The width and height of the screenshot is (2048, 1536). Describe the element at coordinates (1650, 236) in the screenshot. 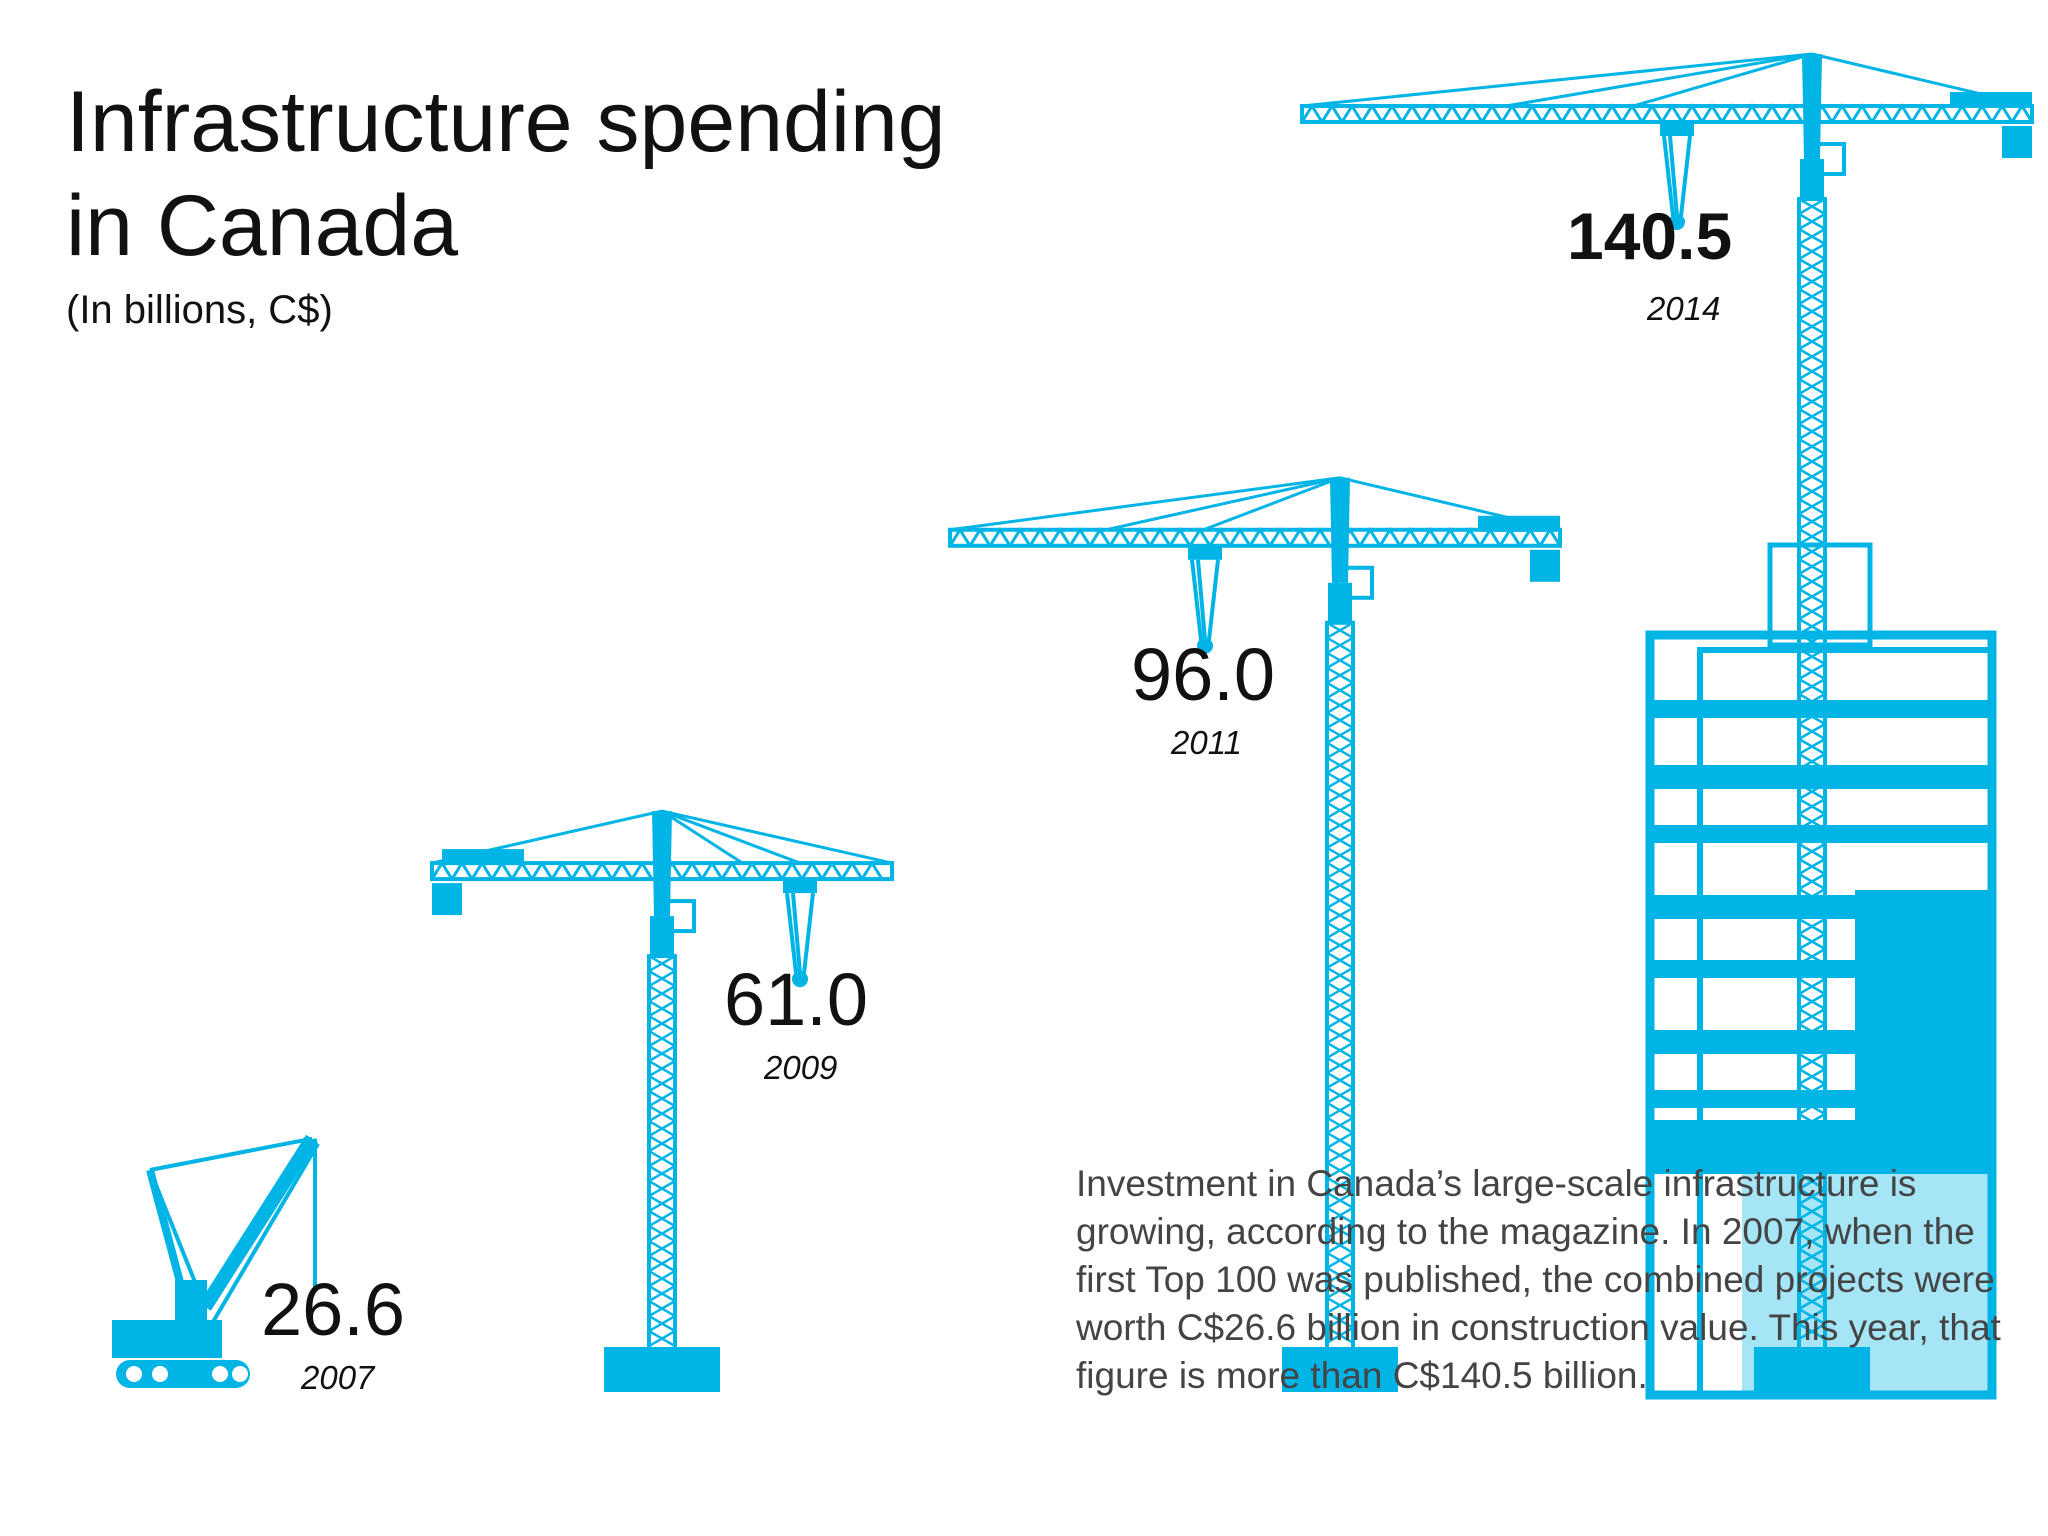

I see `value-label-2014: 140.5` at that location.